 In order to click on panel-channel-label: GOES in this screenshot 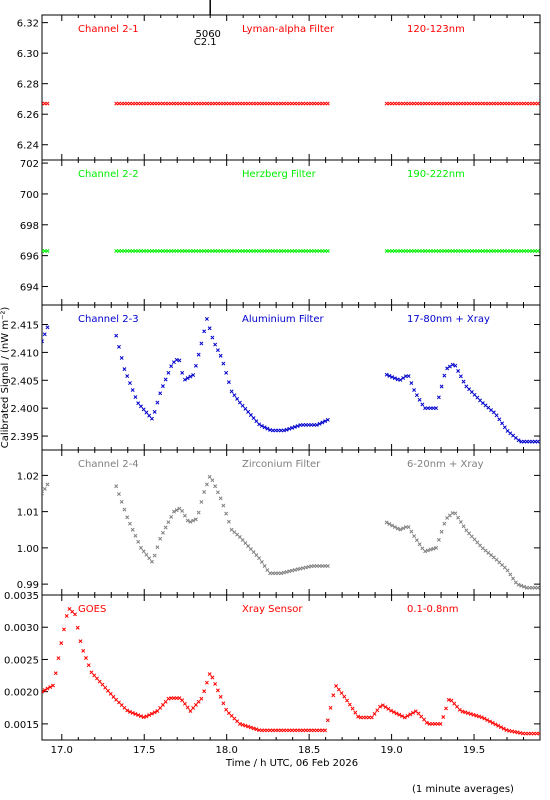, I will do `click(92, 609)`.